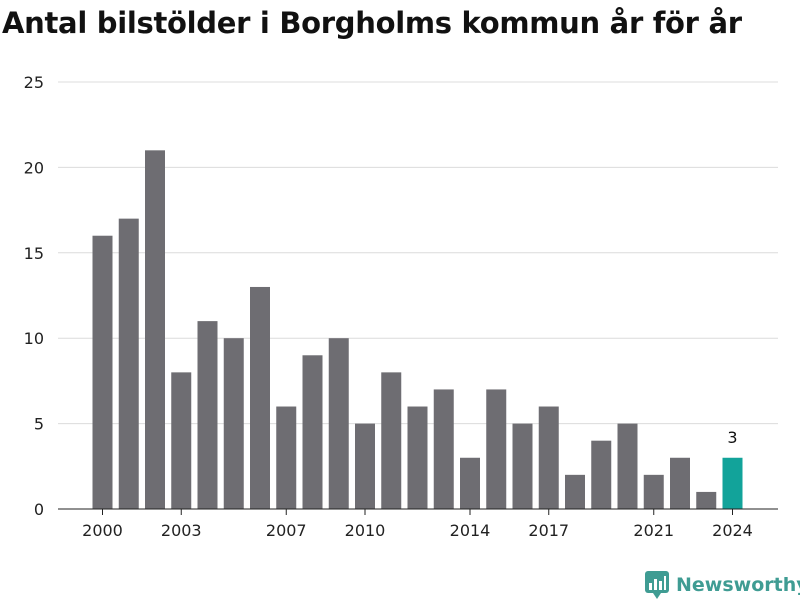 Image resolution: width=800 pixels, height=600 pixels. What do you see at coordinates (34, 296) in the screenshot?
I see `y-axis-ticks: 0 5 10 15 20 25` at bounding box center [34, 296].